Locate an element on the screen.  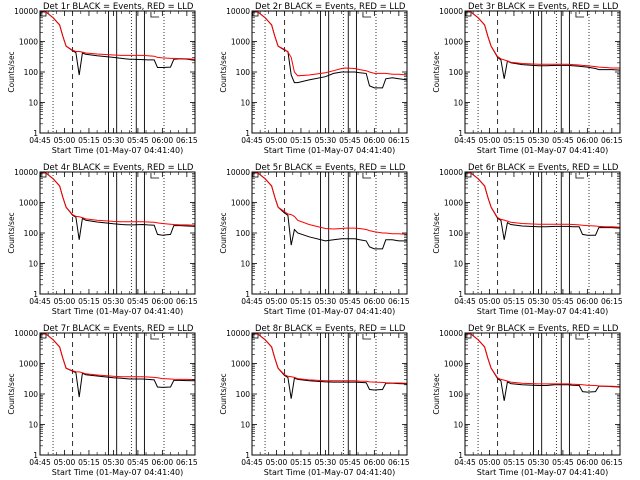
panel-title: Det 2r BLACK = Events, RED = LLD is located at coordinates (330, 7).